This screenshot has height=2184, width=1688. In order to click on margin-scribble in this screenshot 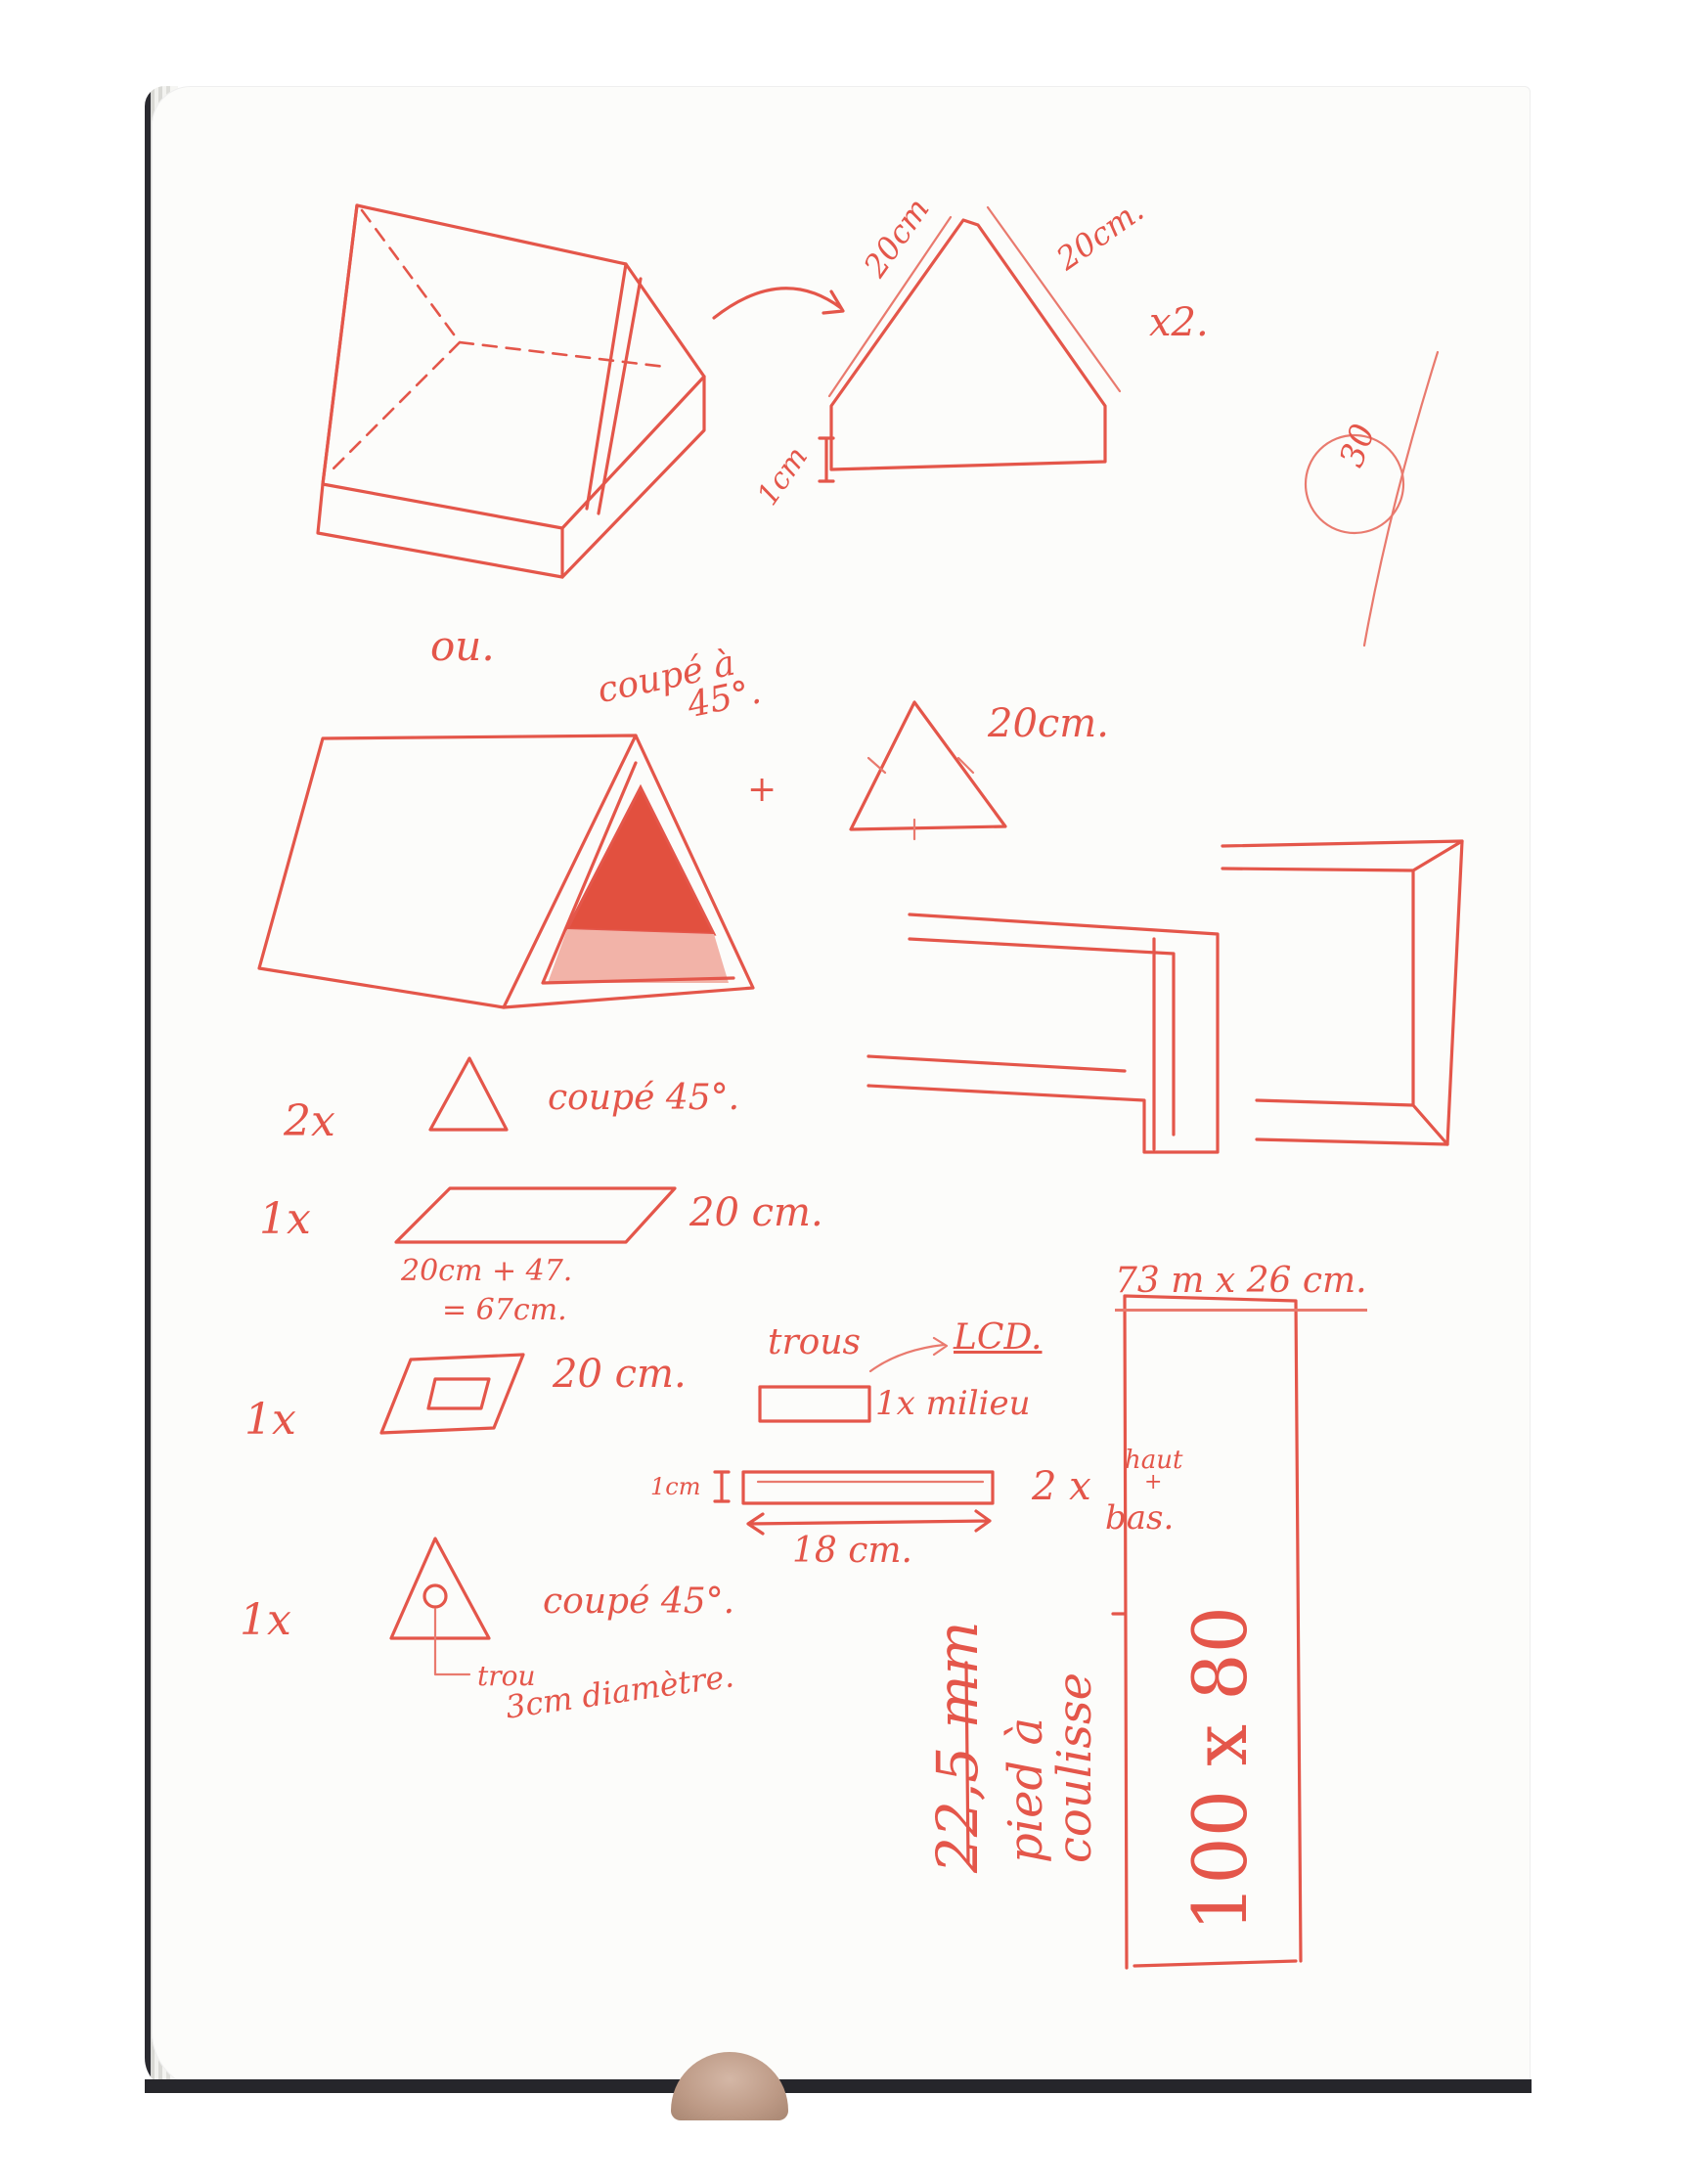, I will do `click(1372, 498)`.